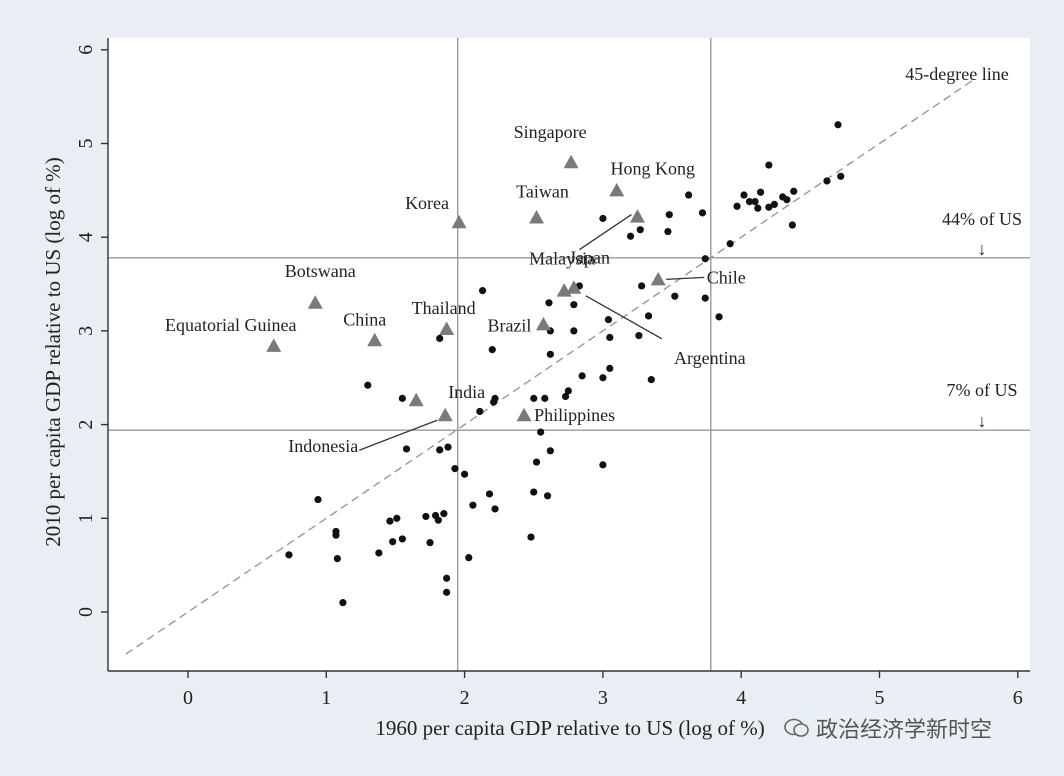  What do you see at coordinates (465, 698) in the screenshot?
I see `x-tick-label: 2` at bounding box center [465, 698].